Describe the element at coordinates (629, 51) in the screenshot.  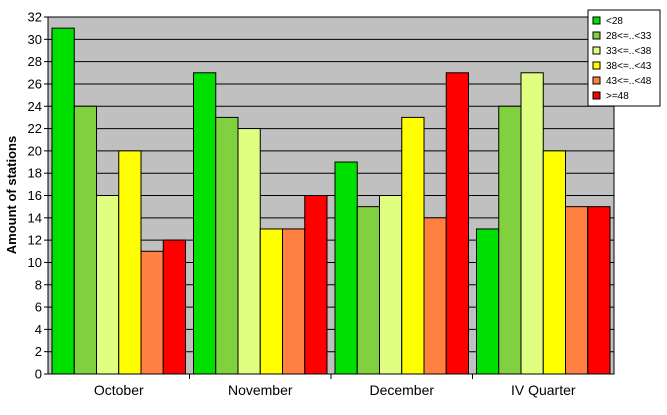
I see `legend-label: 33<=..<38` at that location.